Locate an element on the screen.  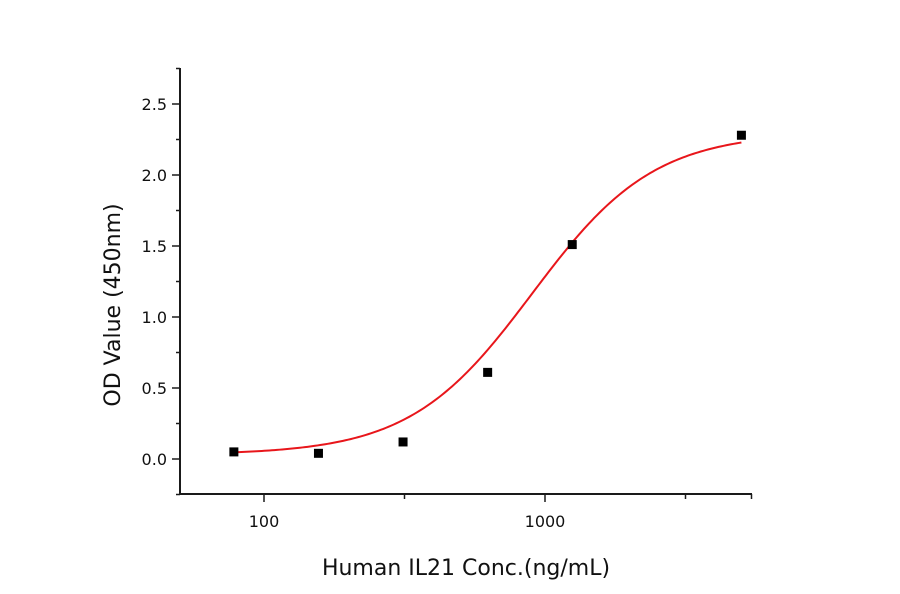
x-axis: 100 1000 is located at coordinates (466, 512).